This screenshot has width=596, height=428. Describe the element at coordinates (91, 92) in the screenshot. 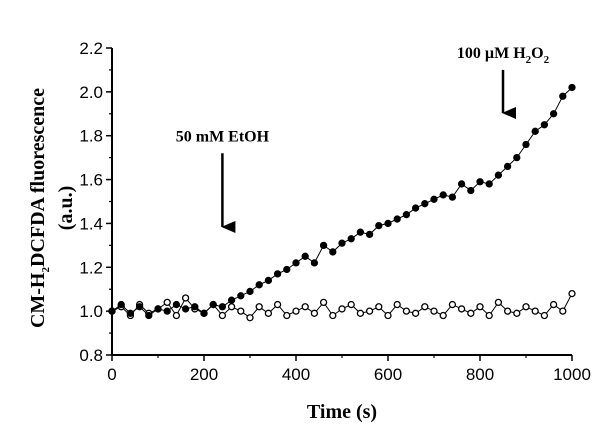

I see `y-tick-label: 2.0` at that location.